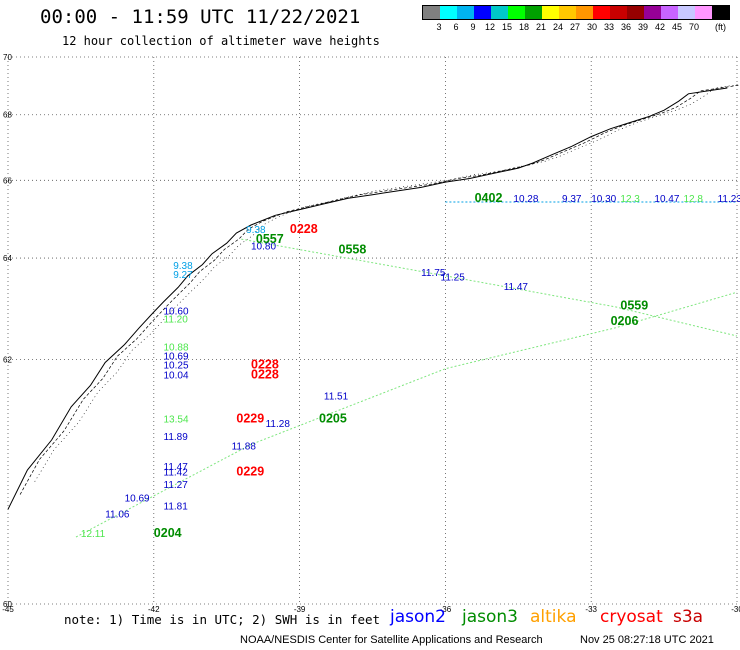  What do you see at coordinates (643, 27) in the screenshot?
I see `legend-tick-label: 39` at bounding box center [643, 27].